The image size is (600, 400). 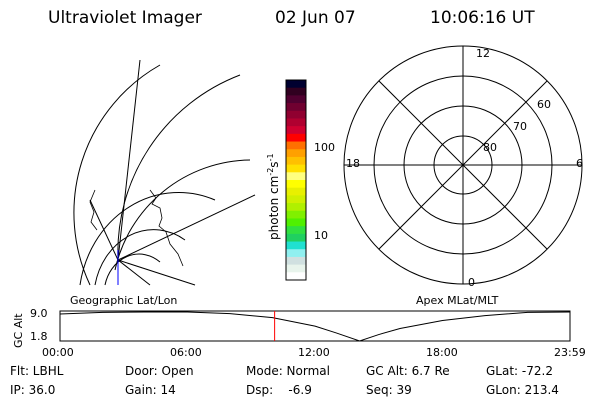 I want to click on status-gain: Gain: 14, so click(x=150, y=390).